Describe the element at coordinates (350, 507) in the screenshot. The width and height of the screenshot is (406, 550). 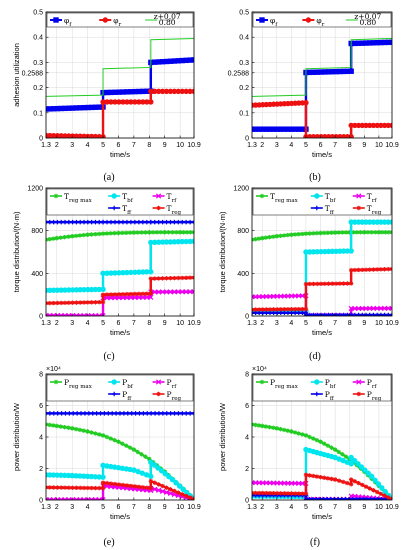
I see `x-tick-label: 8` at that location.